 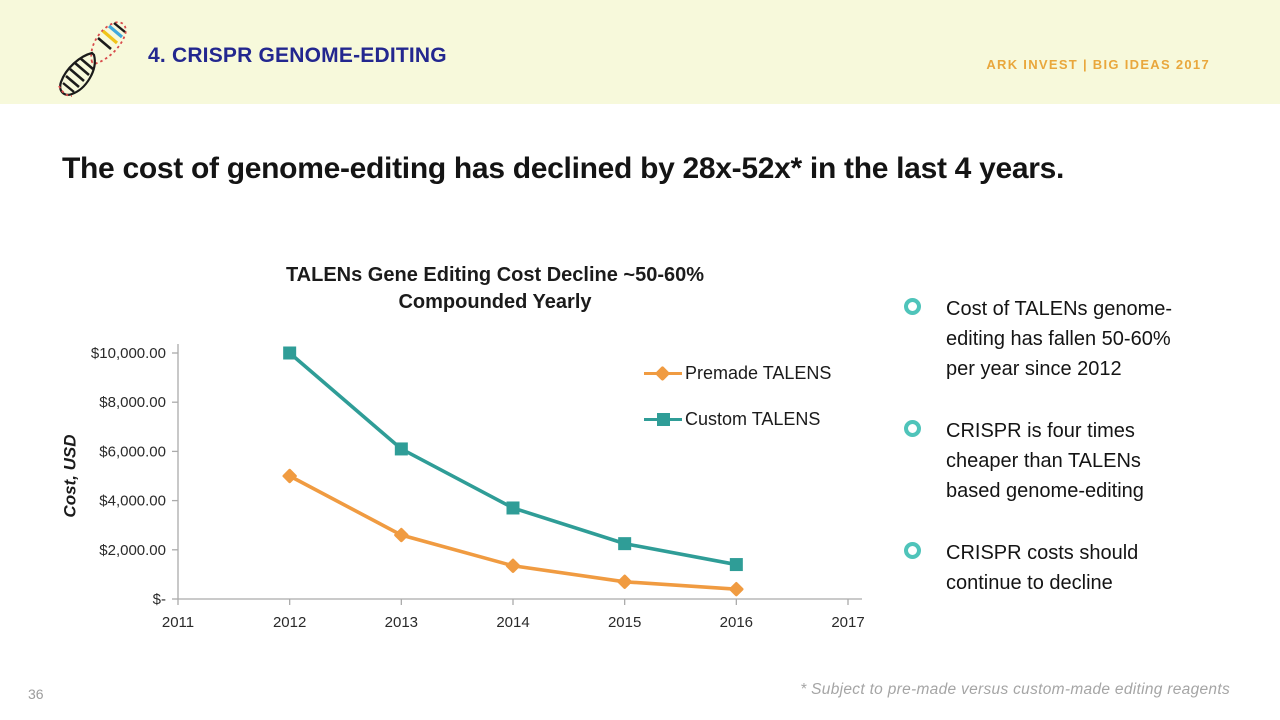 I want to click on brand-label: ARK INVEST | BIG IDEAS 2017, so click(x=1098, y=64).